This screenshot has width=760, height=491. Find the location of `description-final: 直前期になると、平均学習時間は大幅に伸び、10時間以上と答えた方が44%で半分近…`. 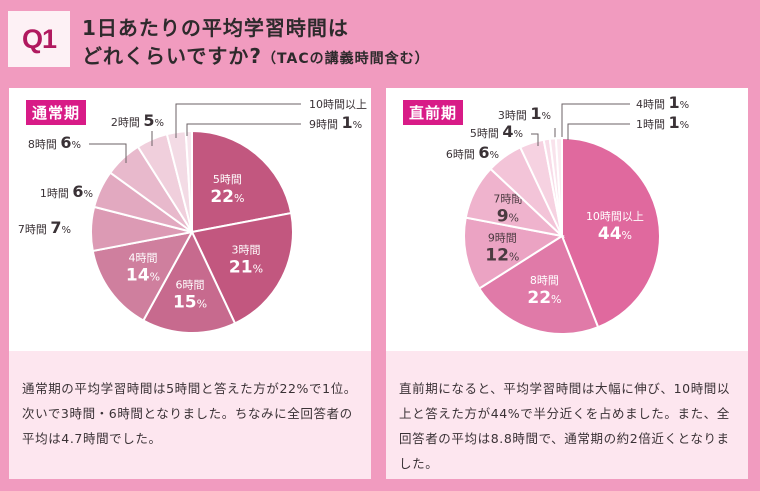

description-final: 直前期になると、平均学習時間は大幅に伸び、10時間以上と答えた方が44%で半分近… is located at coordinates (565, 426).